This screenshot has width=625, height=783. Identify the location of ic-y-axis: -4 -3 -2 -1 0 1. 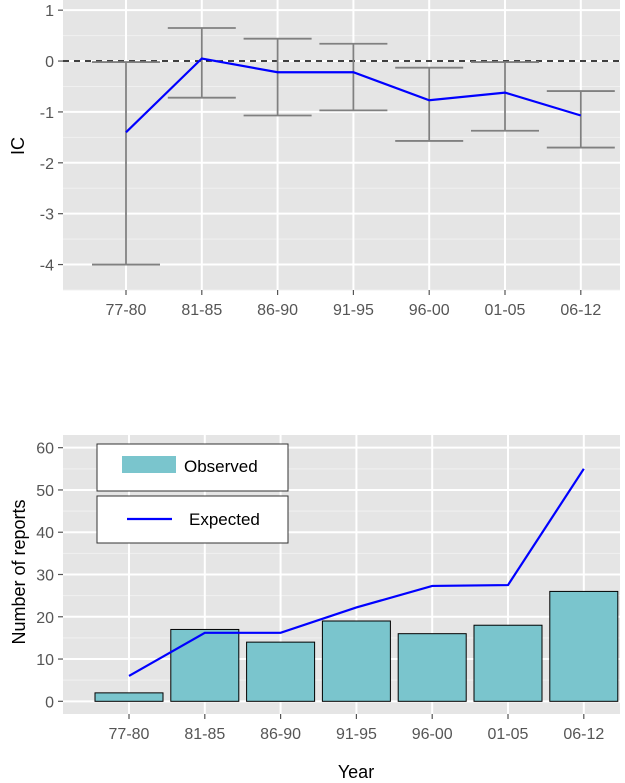
(51, 139).